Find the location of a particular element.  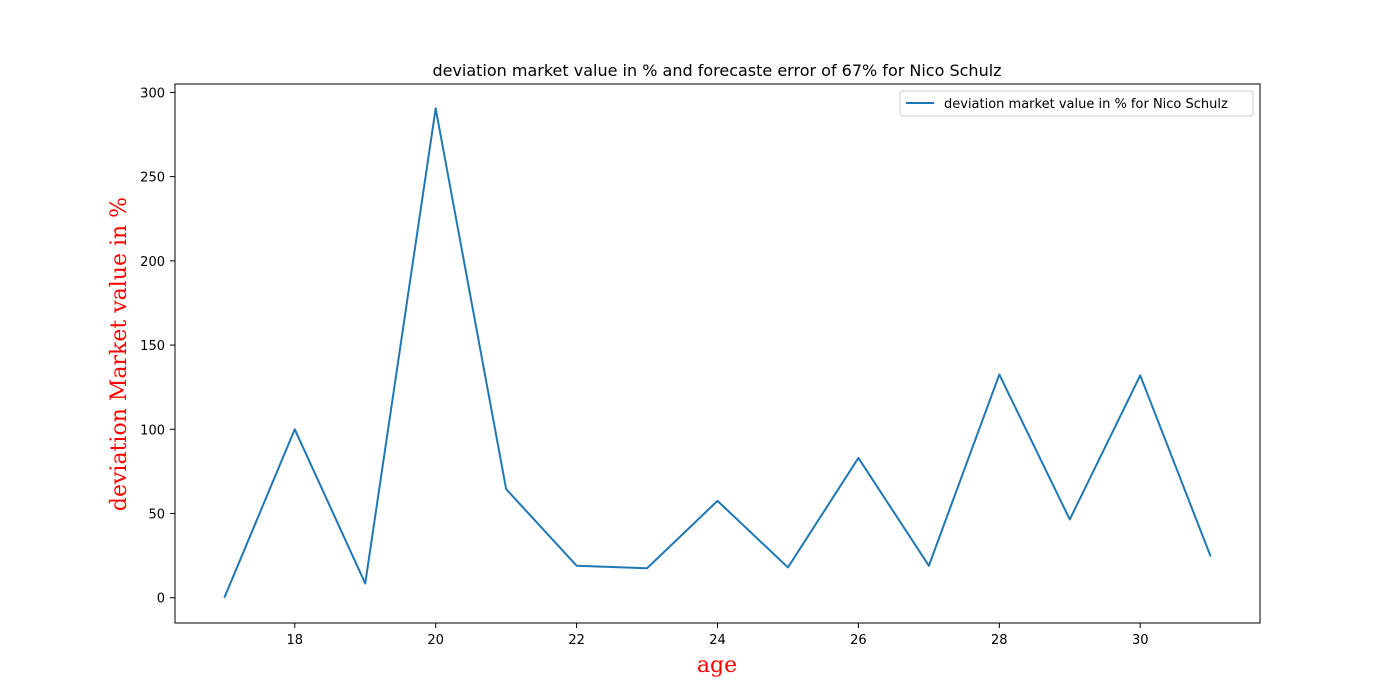

y-tick-label: 100 is located at coordinates (152, 430).